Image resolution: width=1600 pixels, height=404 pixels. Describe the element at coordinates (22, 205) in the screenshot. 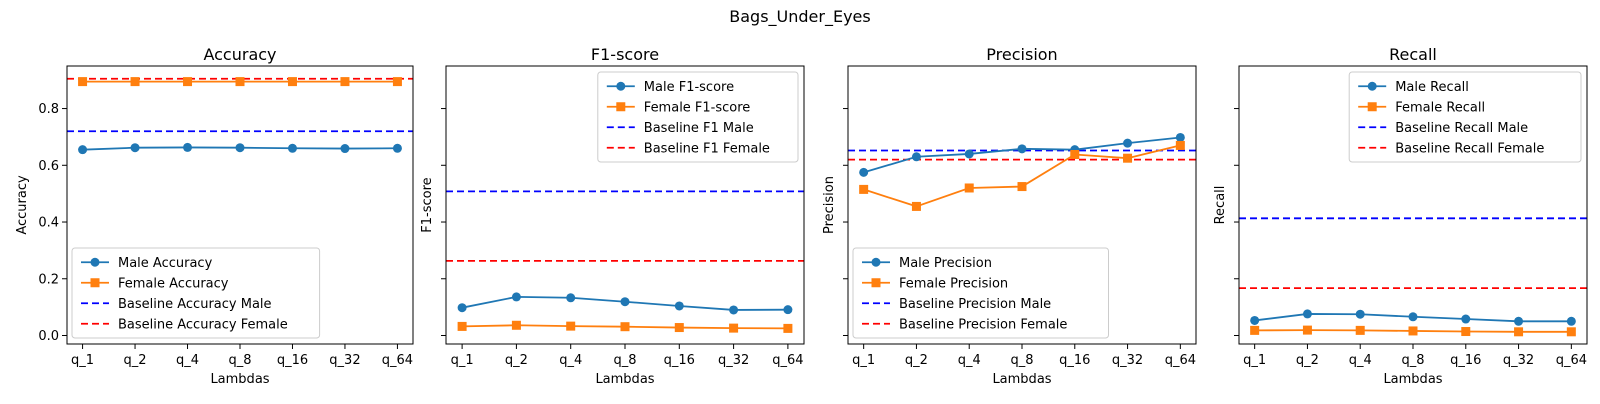

I see `y-axis-label: Accuracy` at that location.